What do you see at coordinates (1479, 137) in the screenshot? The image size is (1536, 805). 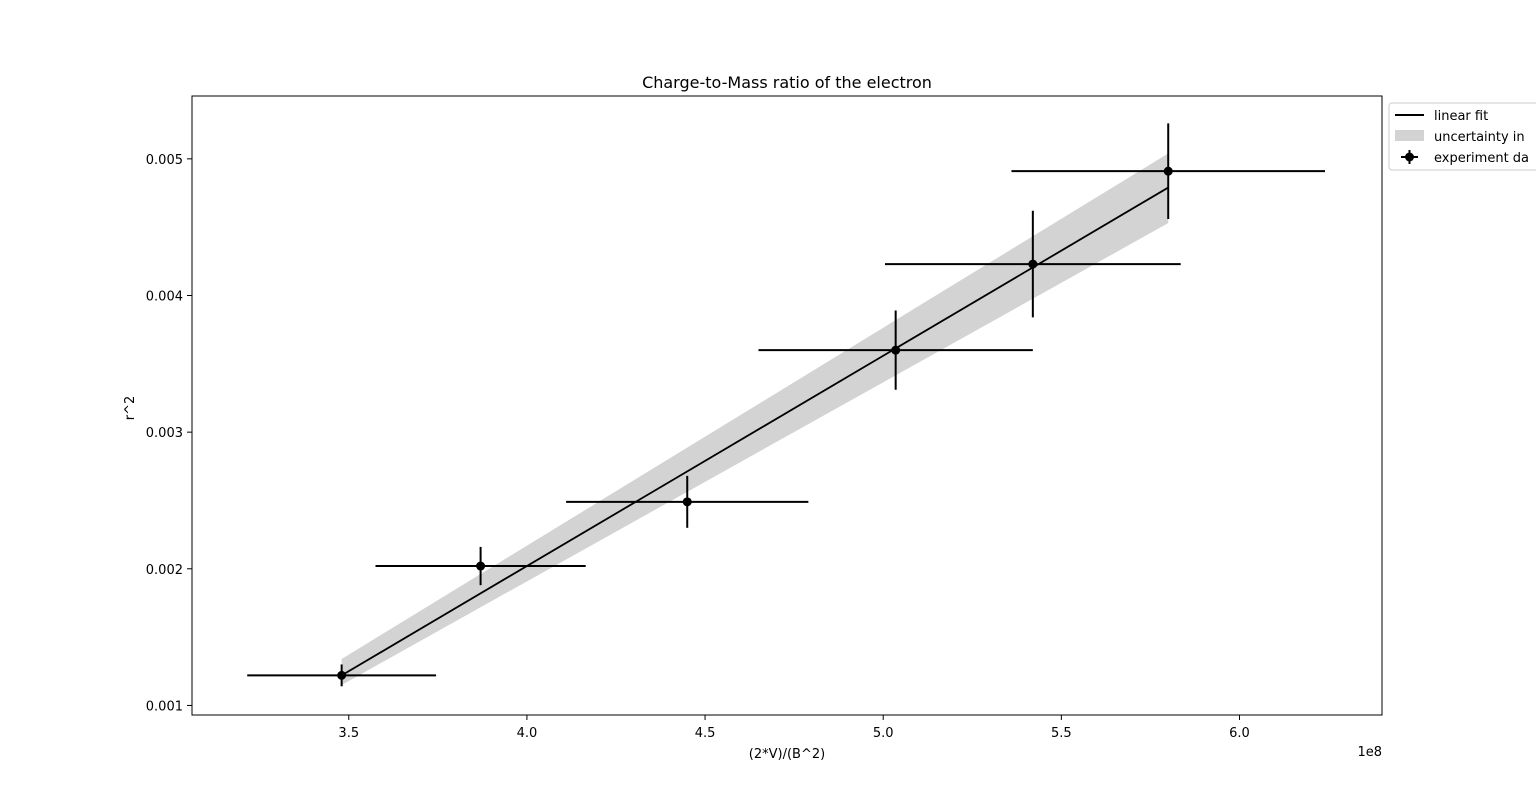 I see `legend-label-uncertainty: uncertainty in` at bounding box center [1479, 137].